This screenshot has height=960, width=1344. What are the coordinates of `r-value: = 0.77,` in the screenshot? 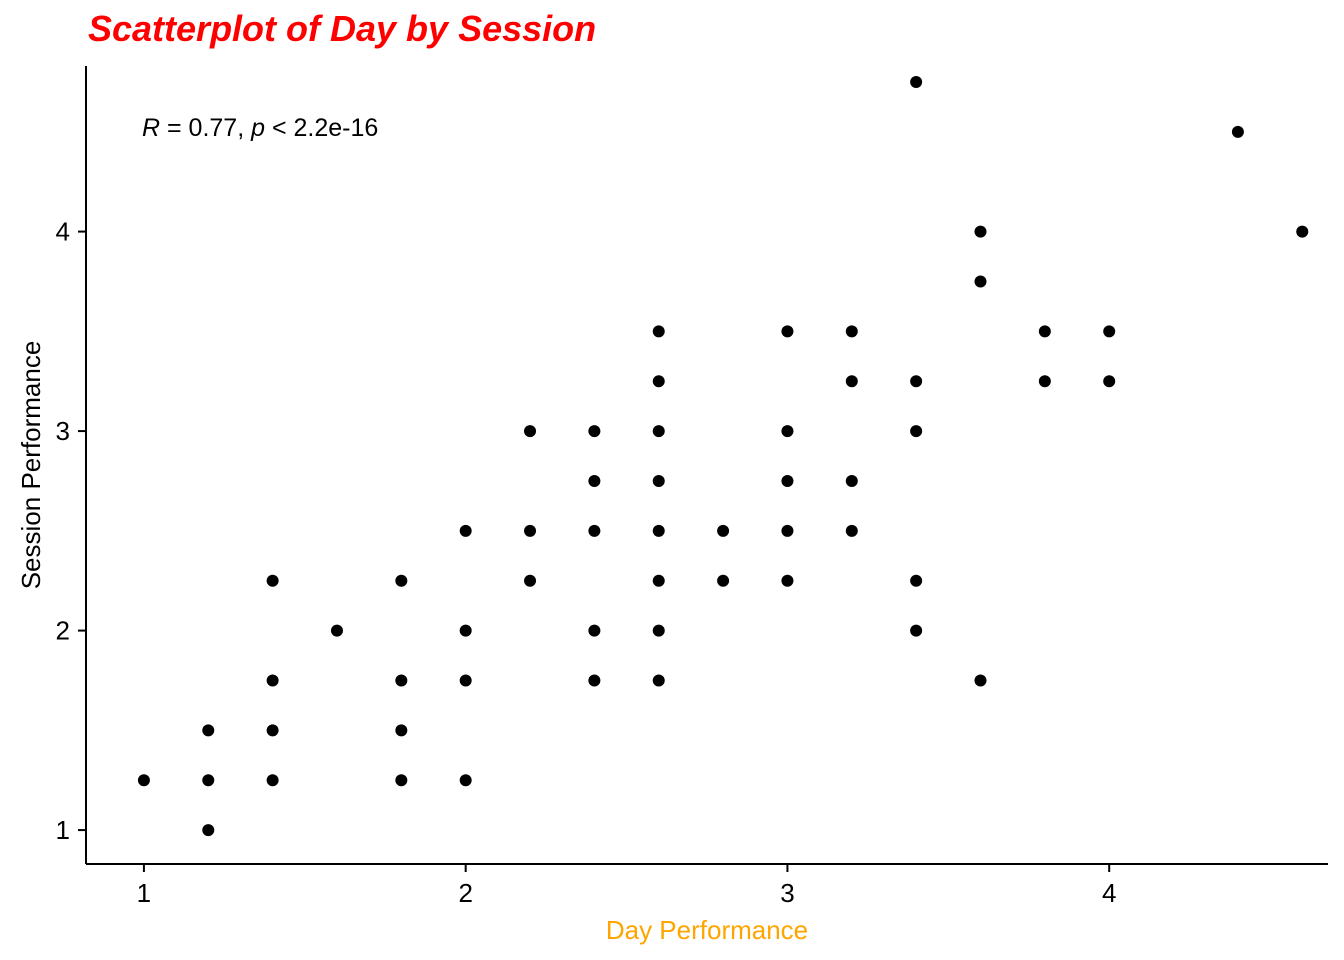 It's located at (205, 128).